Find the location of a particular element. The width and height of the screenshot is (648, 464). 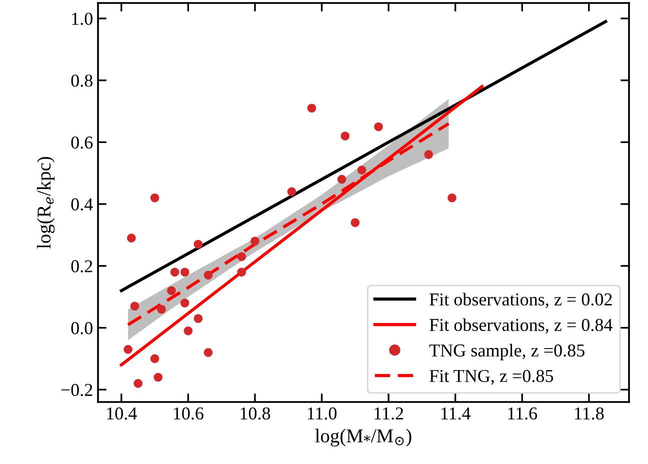

y-tick-label: 1.0 is located at coordinates (82, 18).